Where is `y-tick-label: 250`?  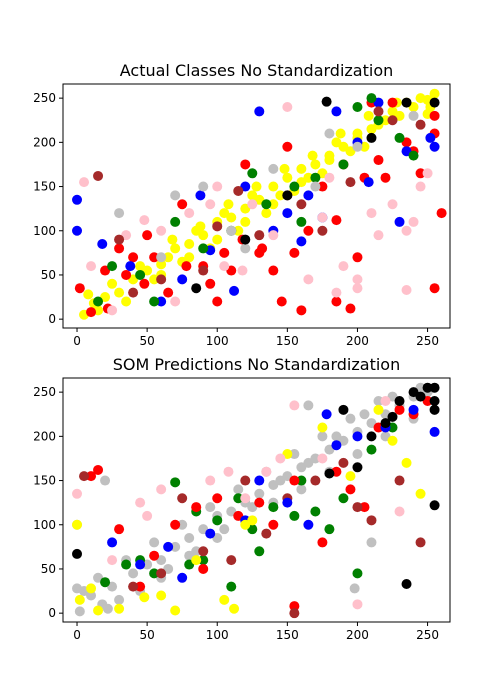
y-tick-label: 250 is located at coordinates (44, 392).